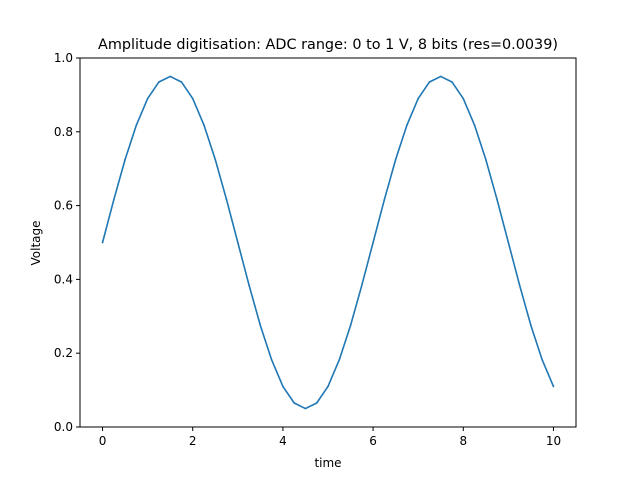  I want to click on x-tick-label: 0, so click(103, 441).